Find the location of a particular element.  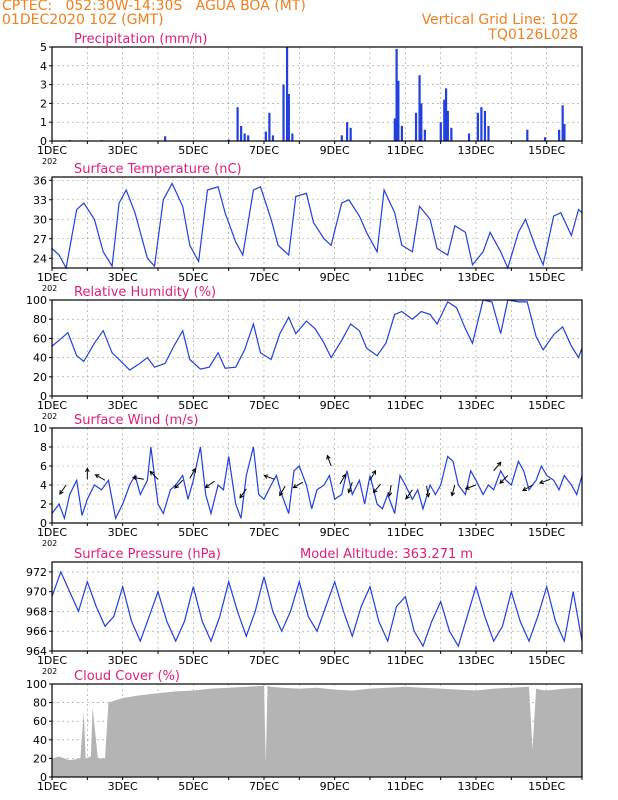

y-tick-label: 966 is located at coordinates (36, 631).